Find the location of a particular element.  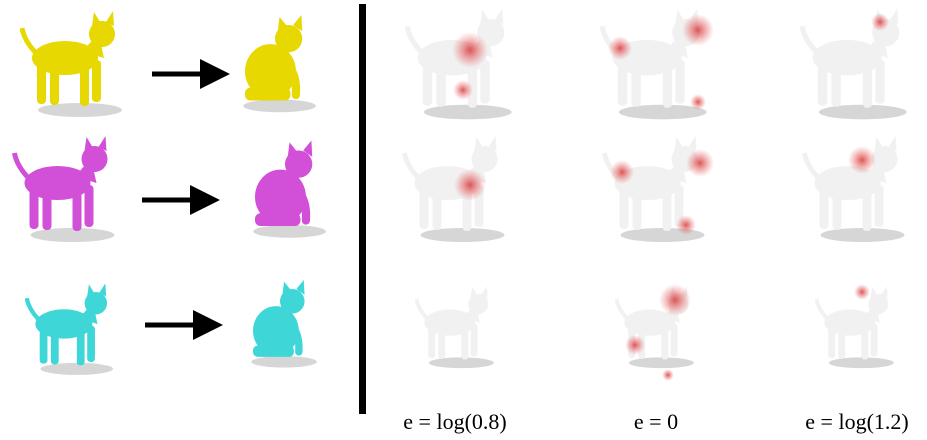

caption: e = log(0.8) is located at coordinates (454, 421).